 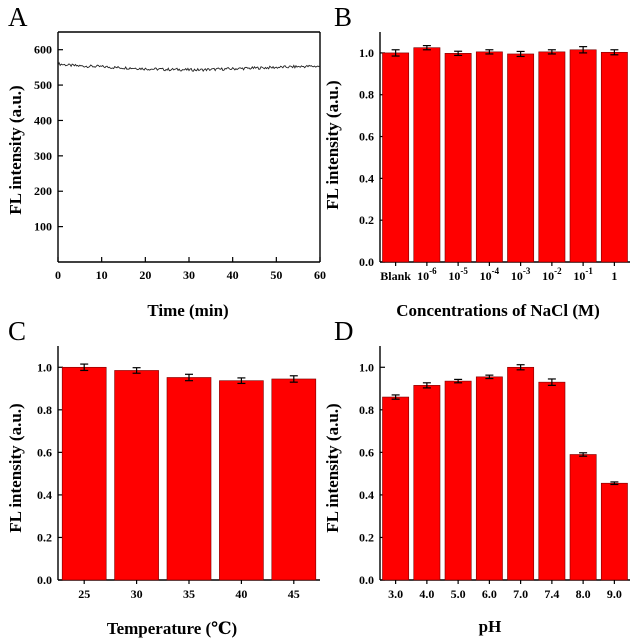 I want to click on panel-d-y-axis-title: FL intensity (a.u.), so click(x=332, y=467).